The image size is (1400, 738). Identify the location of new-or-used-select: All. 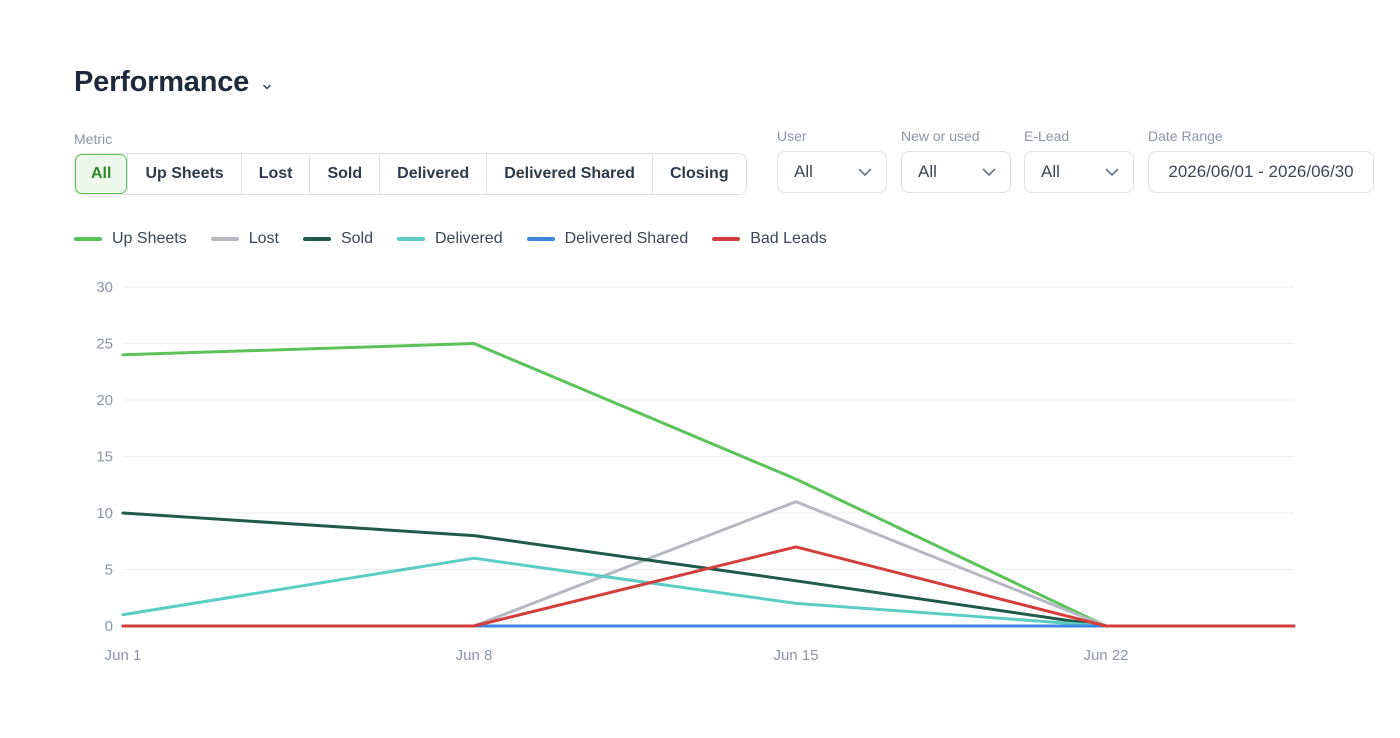
(956, 172).